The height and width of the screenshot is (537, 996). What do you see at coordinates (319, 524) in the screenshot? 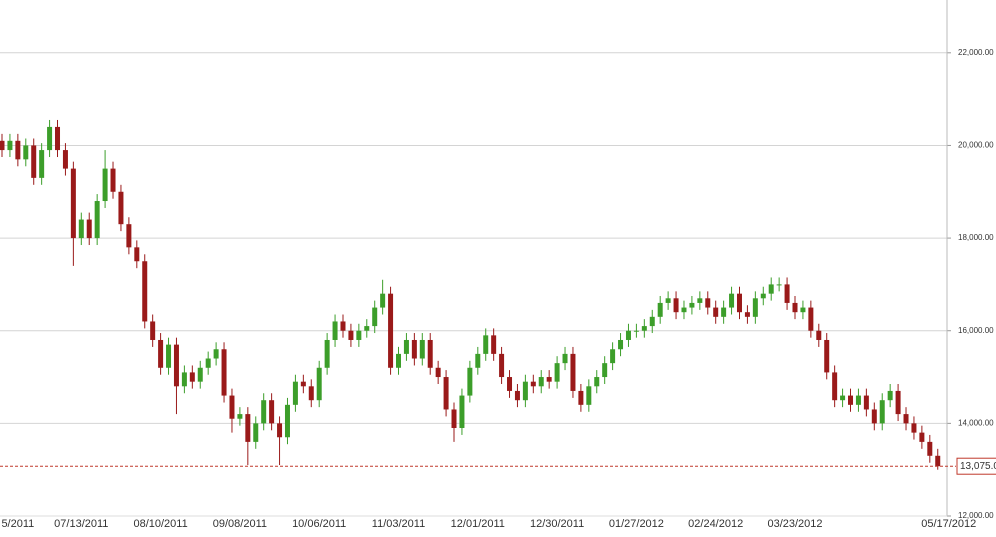
I see `x-tick-label: 10/06/2011` at bounding box center [319, 524].